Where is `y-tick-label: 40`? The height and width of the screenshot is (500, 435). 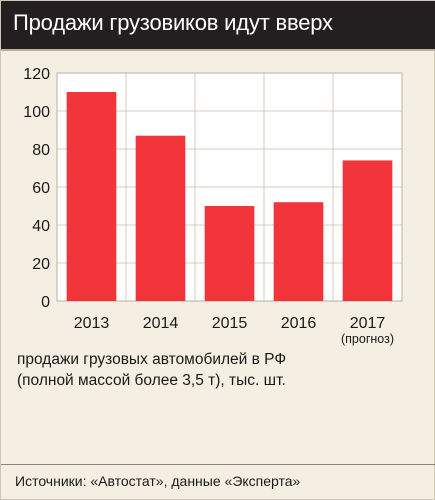 y-tick-label: 40 is located at coordinates (41, 226).